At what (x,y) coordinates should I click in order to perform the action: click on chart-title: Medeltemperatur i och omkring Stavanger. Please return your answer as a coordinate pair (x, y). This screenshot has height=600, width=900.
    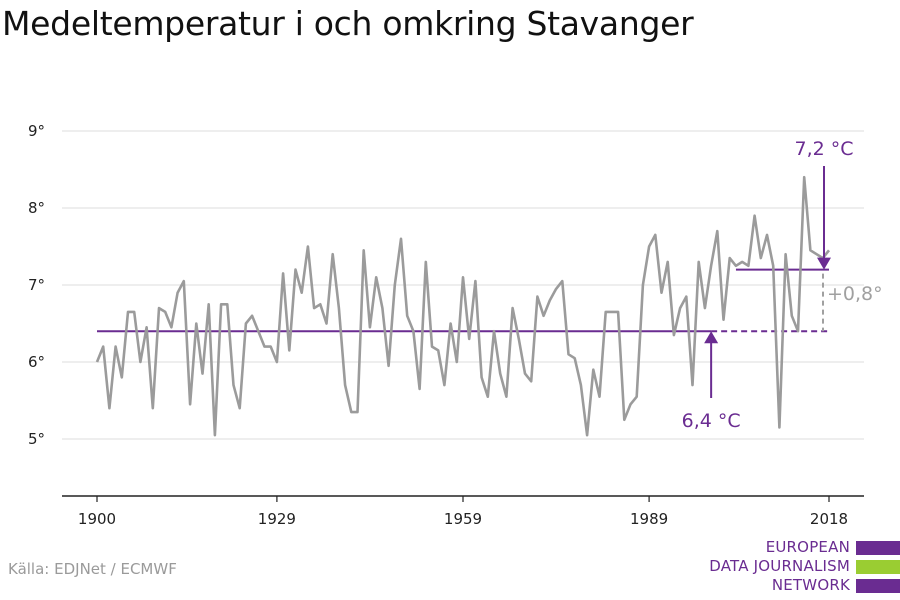
    Looking at the image, I should click on (348, 23).